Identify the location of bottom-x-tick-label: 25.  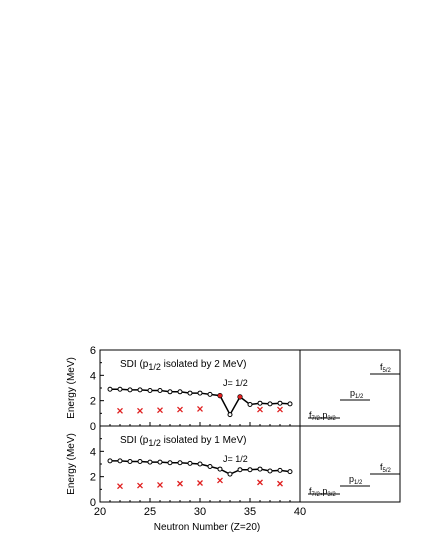
(150, 512).